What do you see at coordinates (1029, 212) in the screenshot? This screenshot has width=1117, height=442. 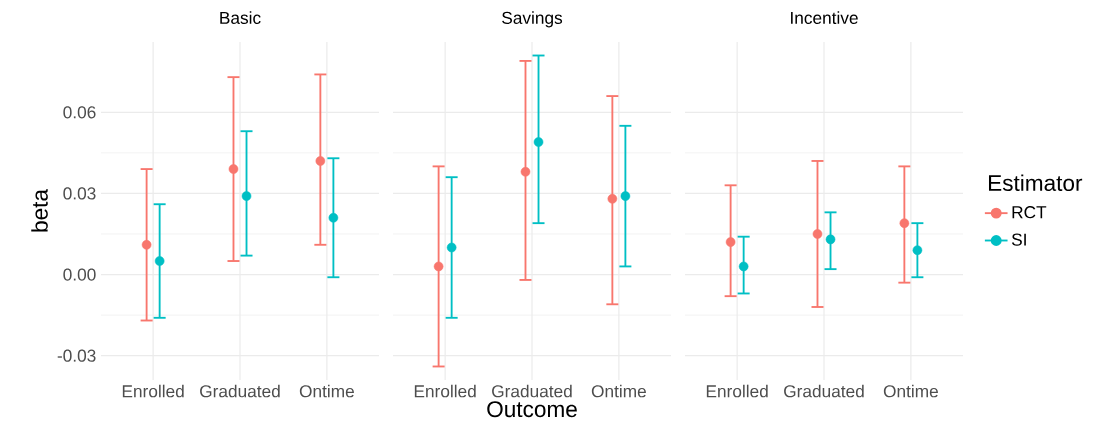 I see `legend-label: RCT` at bounding box center [1029, 212].